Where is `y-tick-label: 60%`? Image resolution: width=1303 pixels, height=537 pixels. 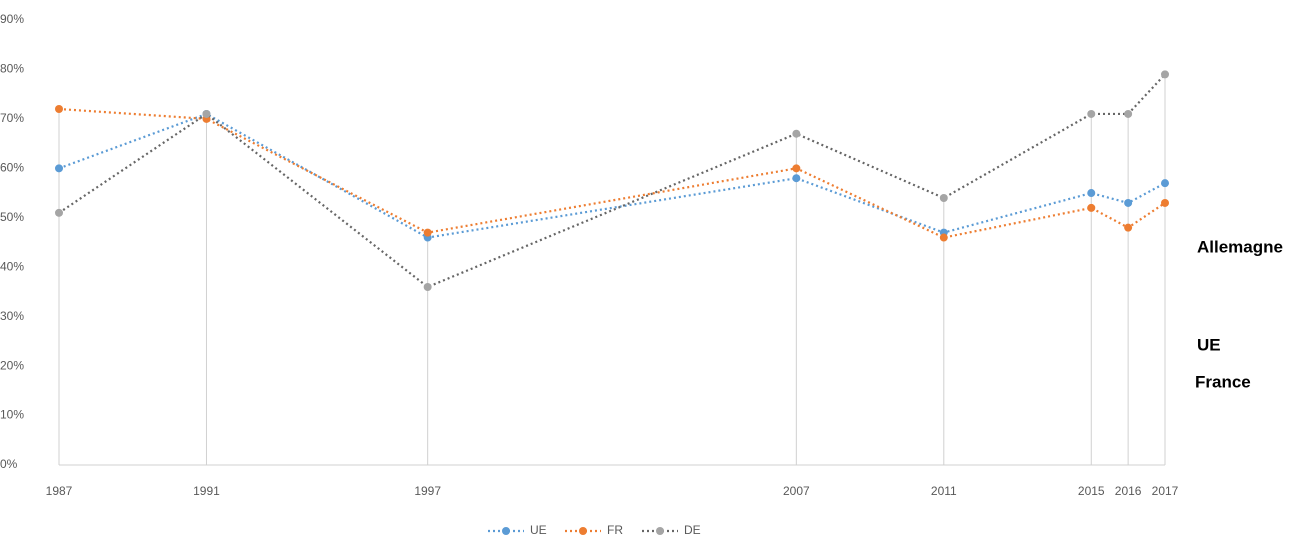
y-tick-label: 60% is located at coordinates (12, 168).